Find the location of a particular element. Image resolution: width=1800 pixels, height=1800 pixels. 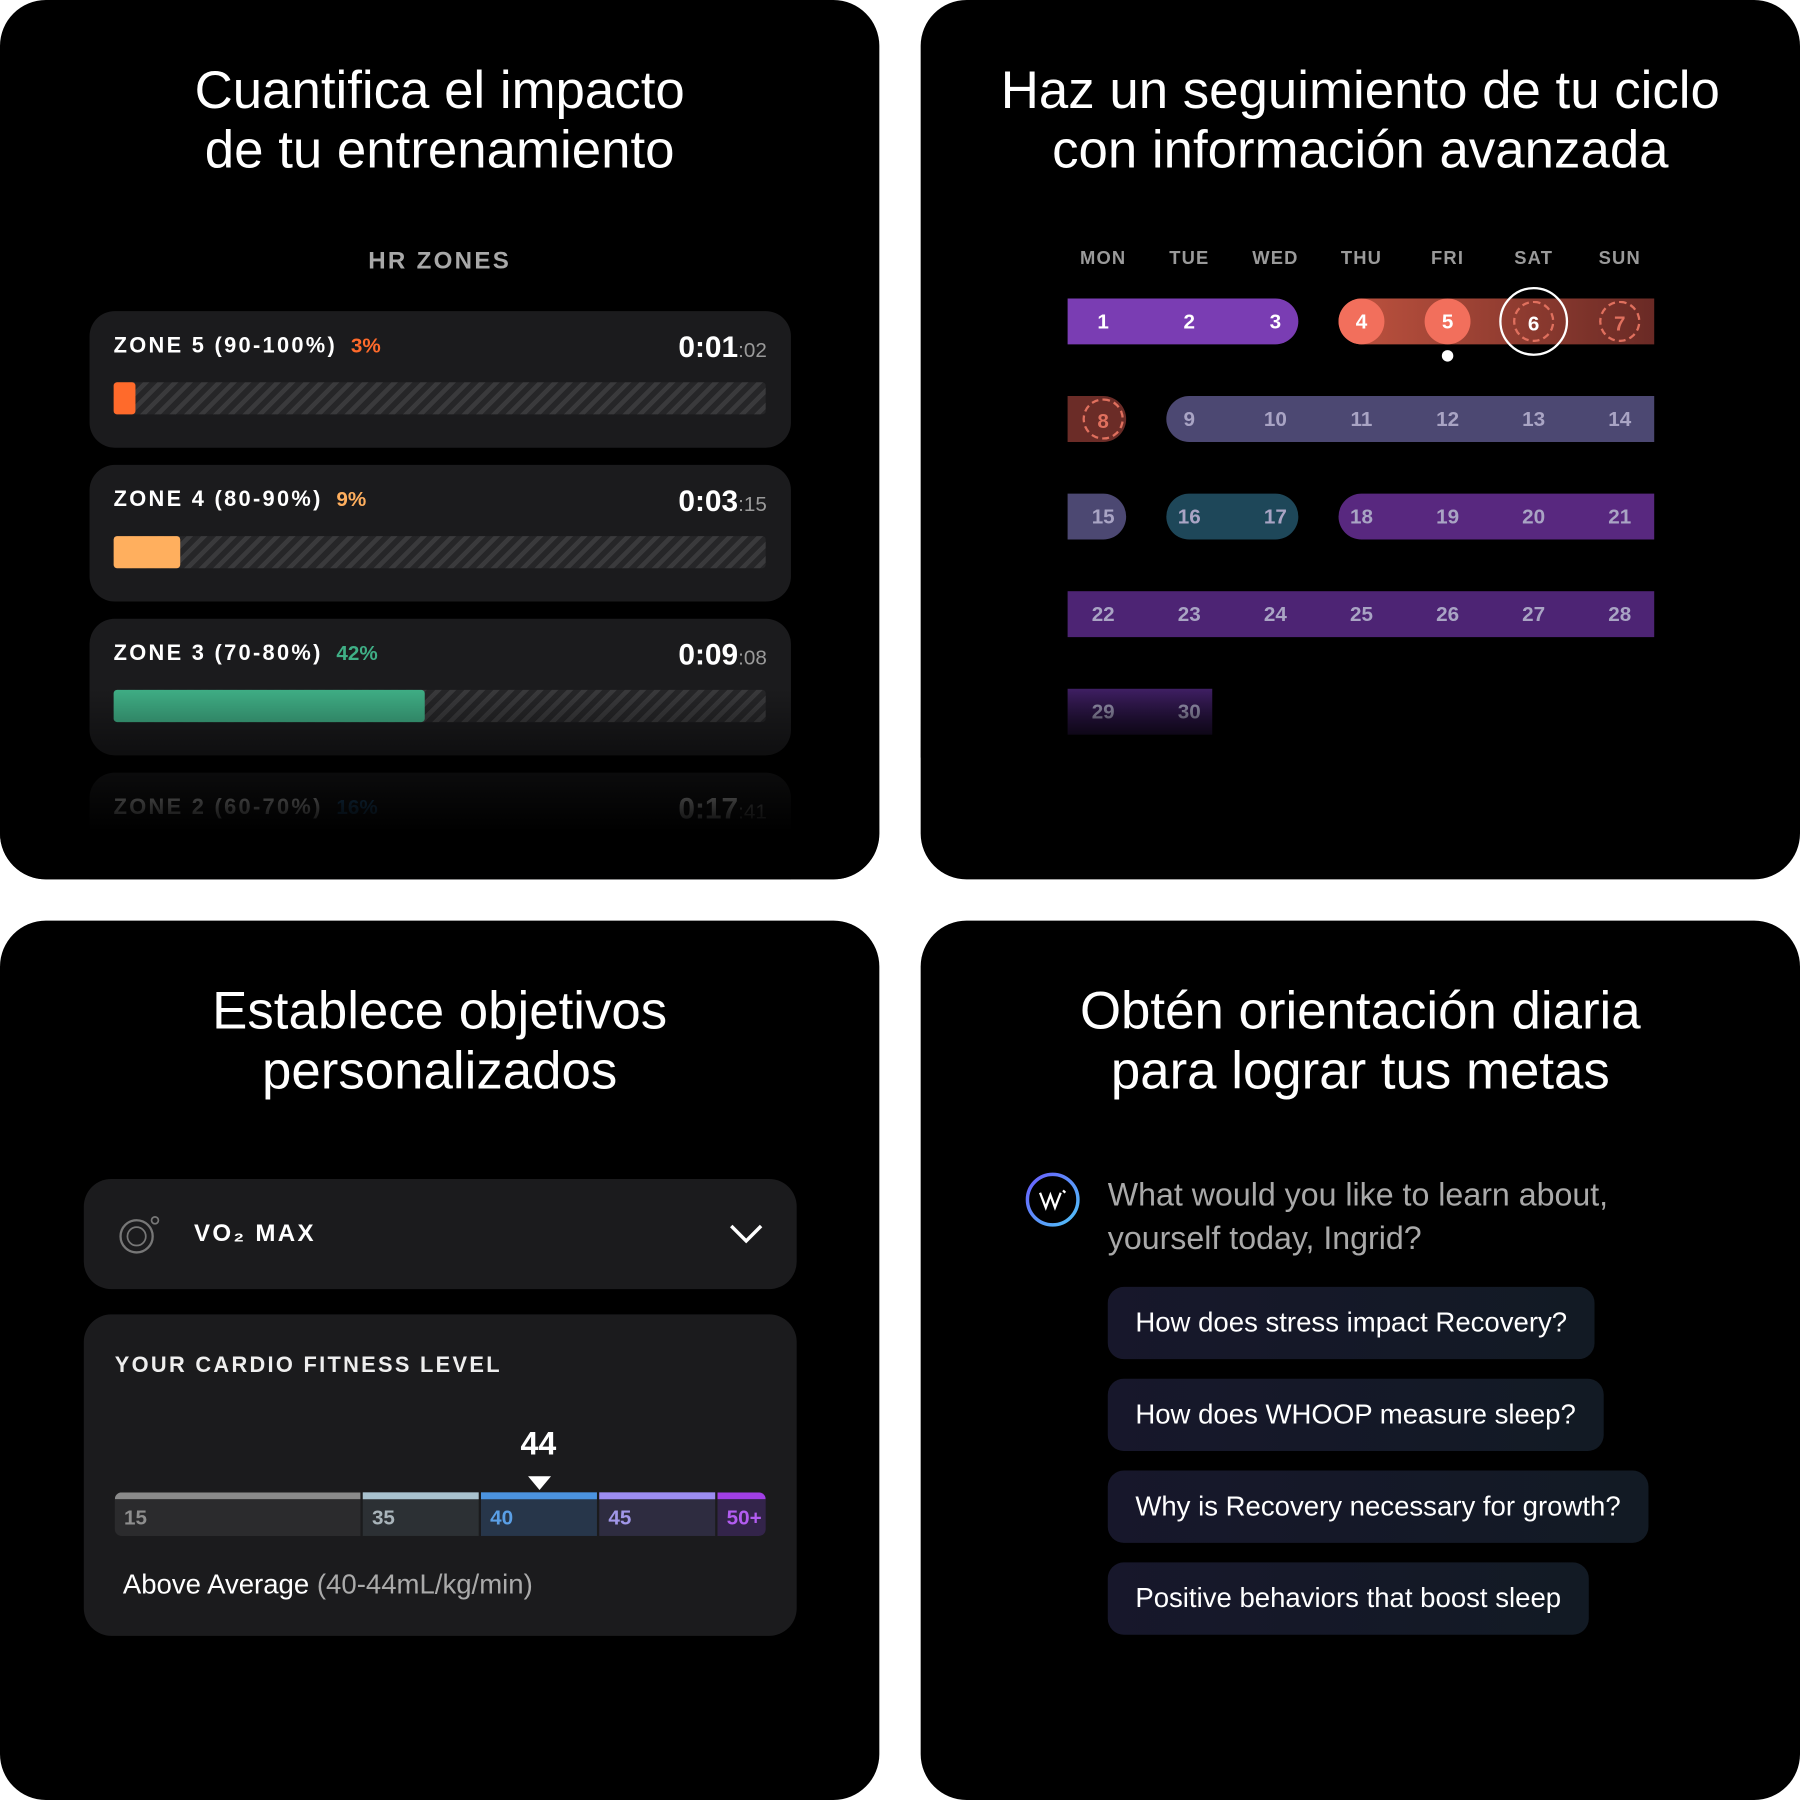

zone-percent: 9% is located at coordinates (351, 499).